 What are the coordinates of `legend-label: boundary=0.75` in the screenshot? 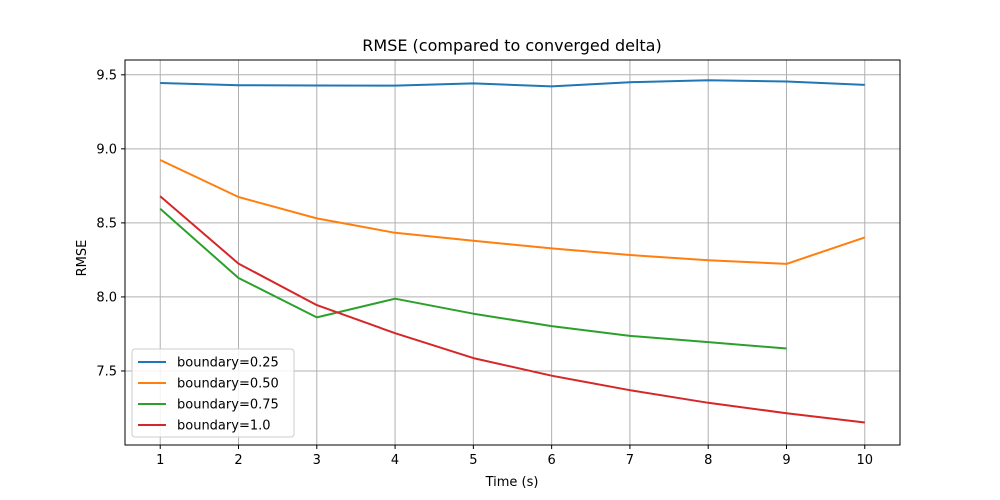 It's located at (228, 405).